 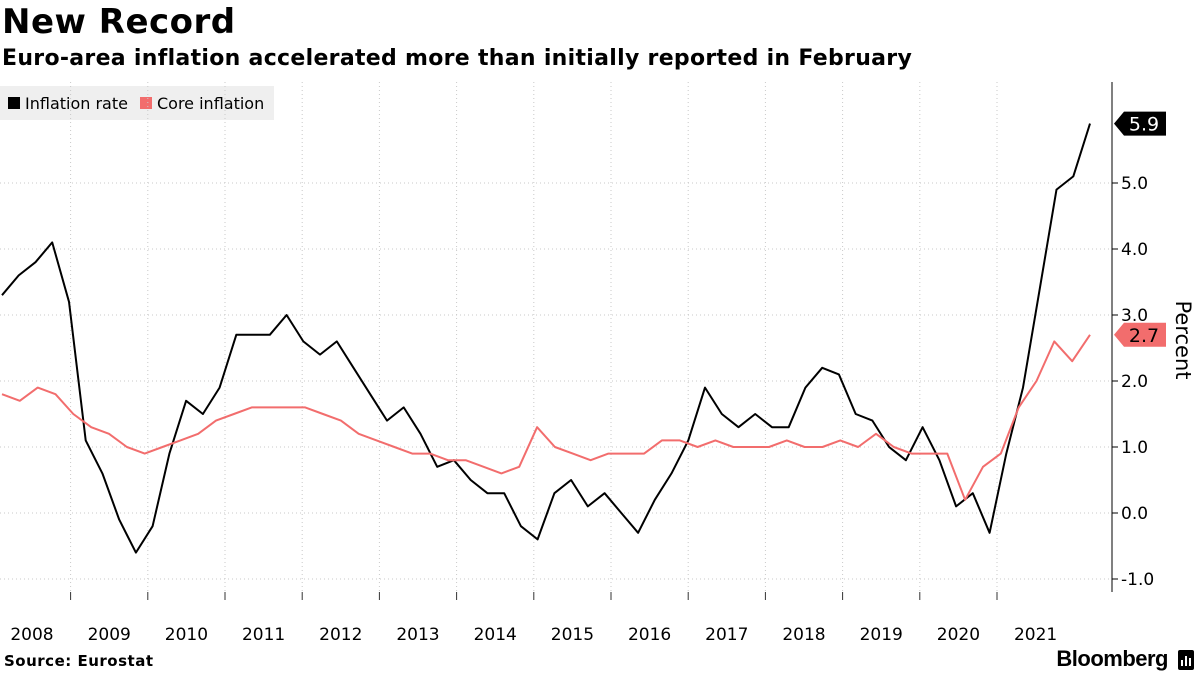 I want to click on bloomberg-logo: Bloomberg, so click(x=1112, y=658).